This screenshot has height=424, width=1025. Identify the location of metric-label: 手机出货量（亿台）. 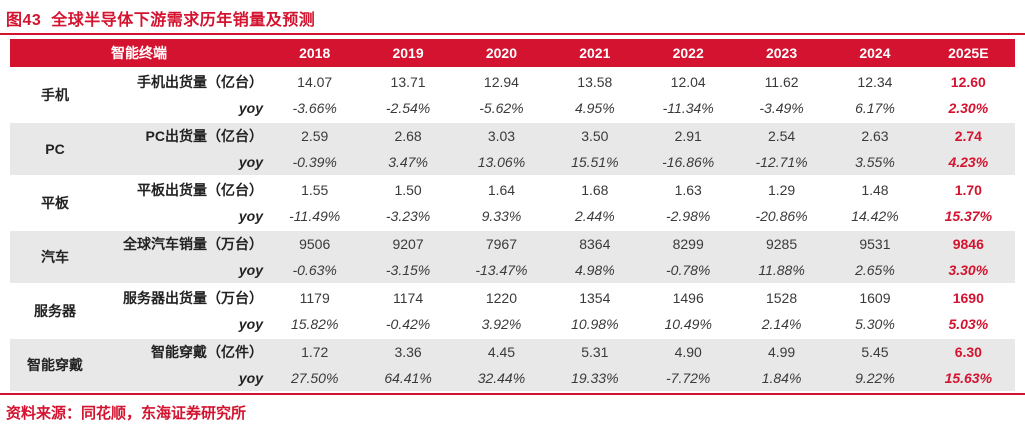
(184, 81).